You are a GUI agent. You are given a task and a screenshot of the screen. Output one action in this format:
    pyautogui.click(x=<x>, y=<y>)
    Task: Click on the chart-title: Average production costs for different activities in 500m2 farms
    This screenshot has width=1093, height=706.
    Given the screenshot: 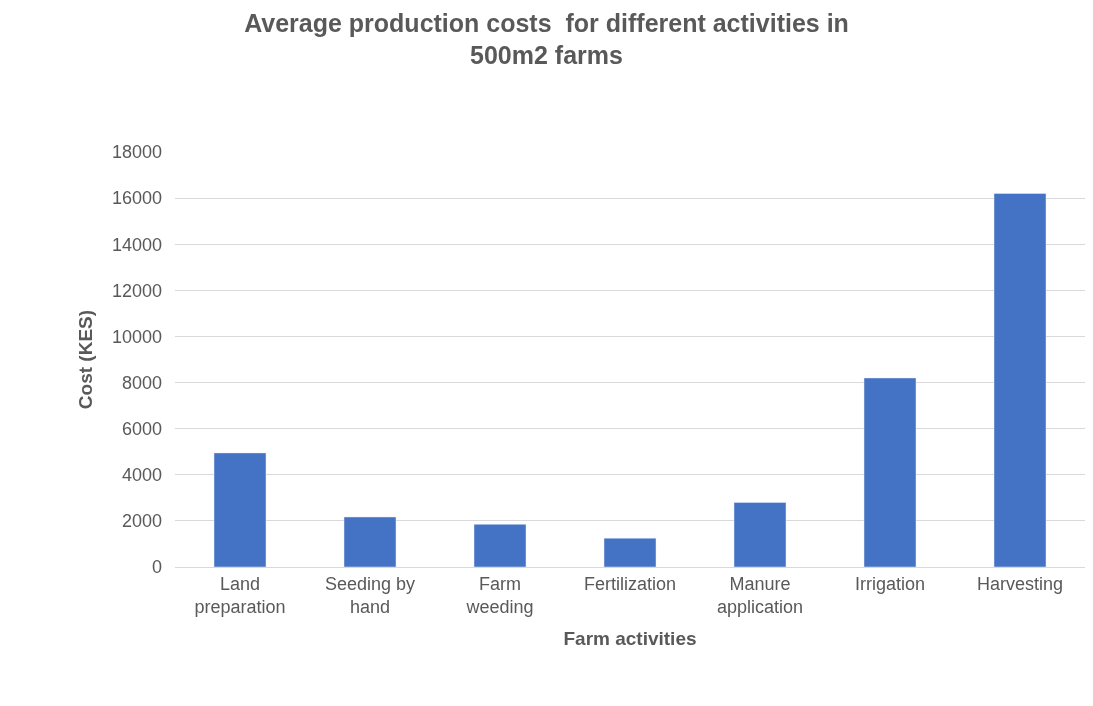 What is the action you would take?
    pyautogui.click(x=546, y=39)
    